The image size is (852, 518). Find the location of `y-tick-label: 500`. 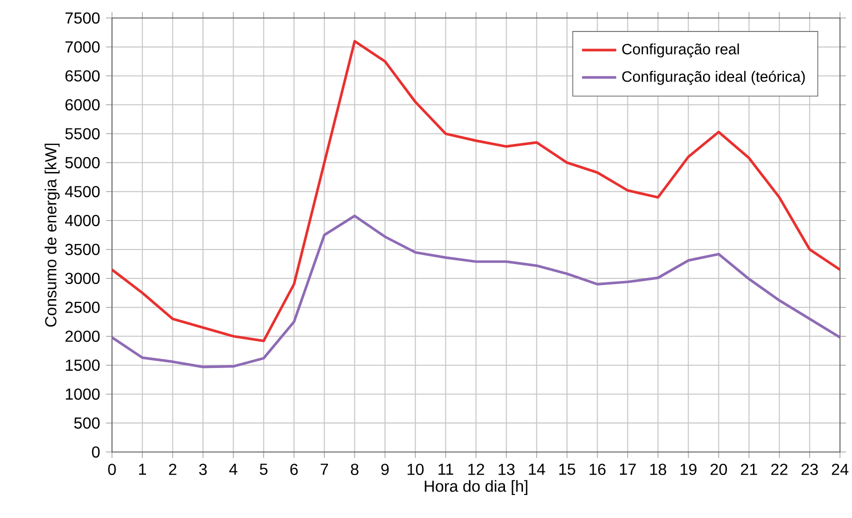

y-tick-label: 500 is located at coordinates (87, 423).